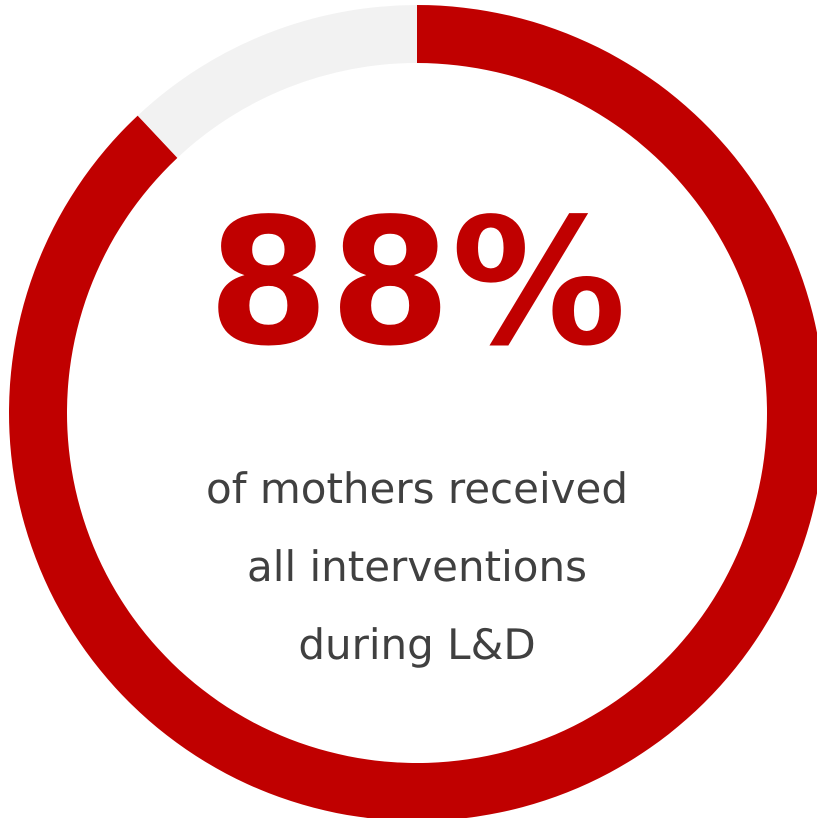 The image size is (817, 818). Describe the element at coordinates (417, 566) in the screenshot. I see `text: of mothers received all interventions during L&D` at that location.